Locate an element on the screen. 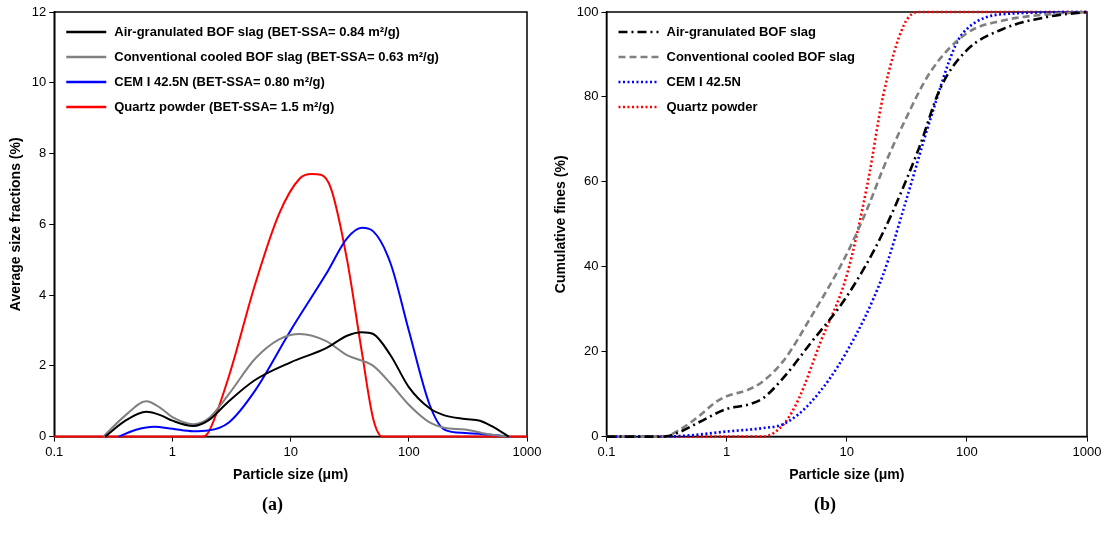 The width and height of the screenshot is (1105, 533). legend-label: Conventional cooled BOF slag is located at coordinates (761, 56).